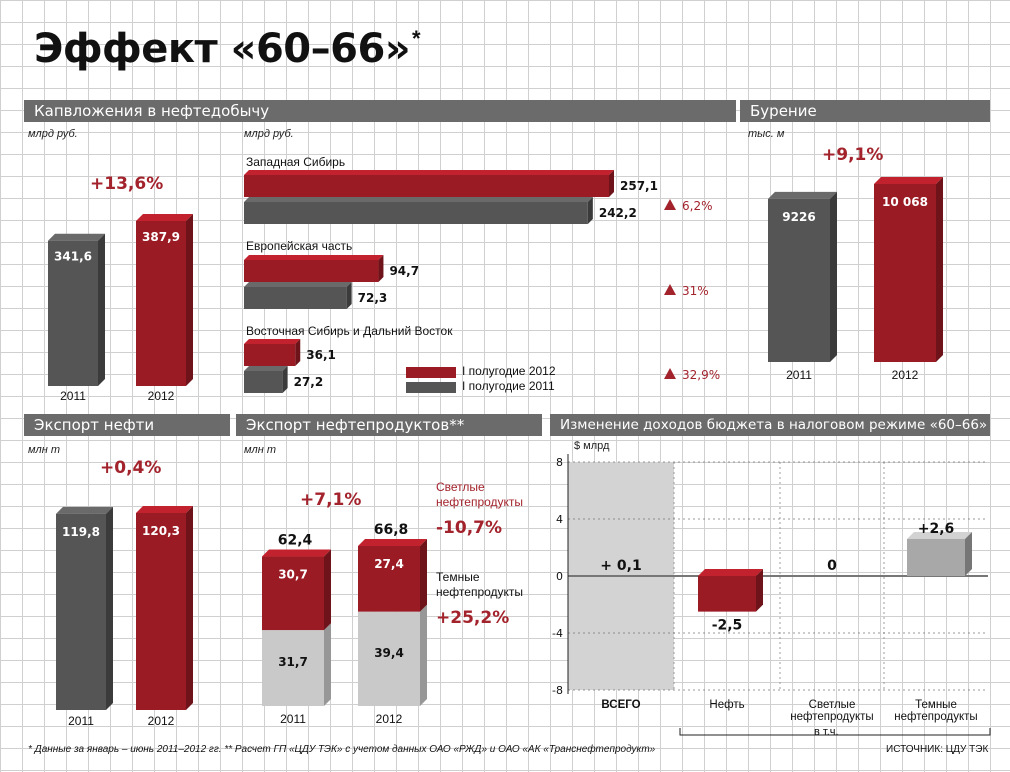 Image resolution: width=1010 pixels, height=772 pixels. I want to click on light-products-change: -10,7%, so click(469, 528).